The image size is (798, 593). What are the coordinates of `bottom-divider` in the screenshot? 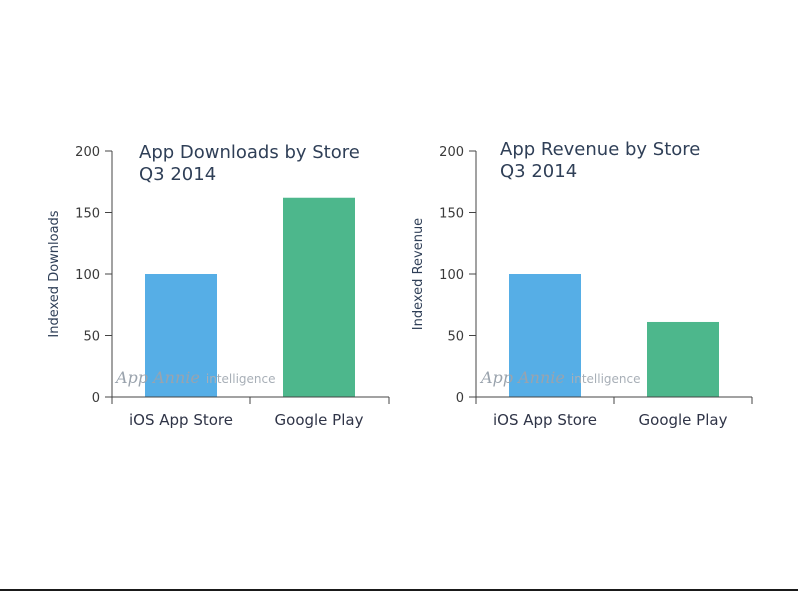 It's located at (399, 590).